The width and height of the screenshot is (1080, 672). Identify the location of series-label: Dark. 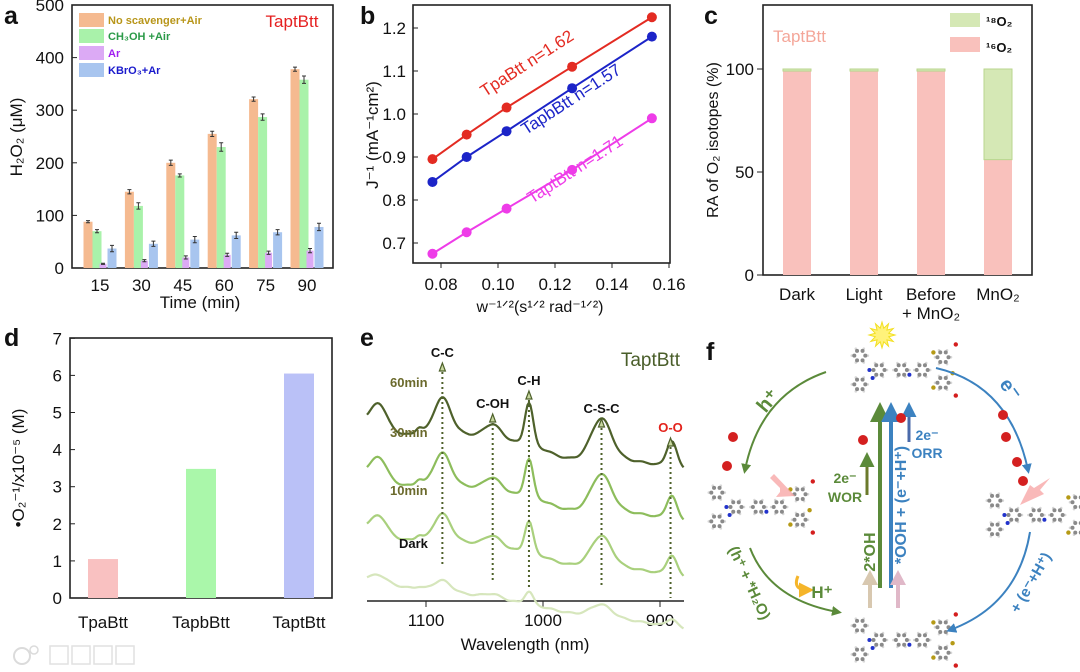
(414, 543).